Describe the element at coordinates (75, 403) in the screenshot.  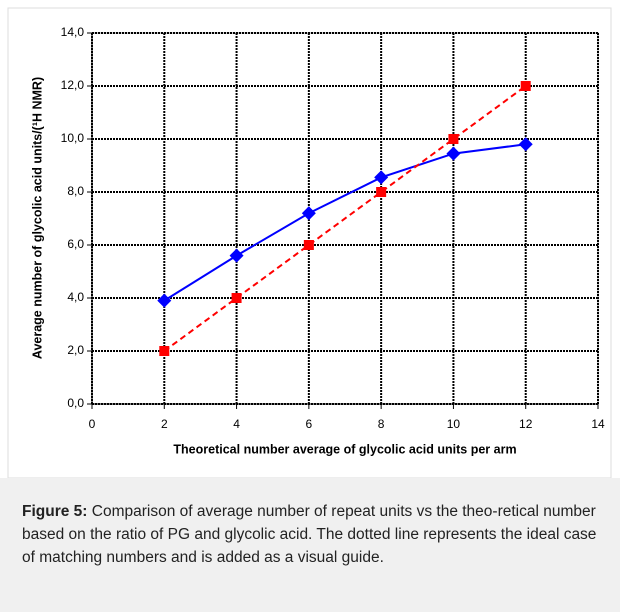
I see `y-tick-label: 0,0` at that location.